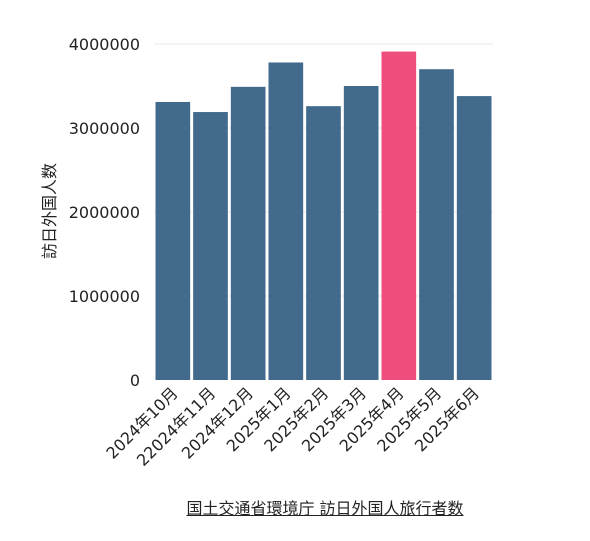  What do you see at coordinates (104, 296) in the screenshot?
I see `y-tick-label: 1000000` at bounding box center [104, 296].